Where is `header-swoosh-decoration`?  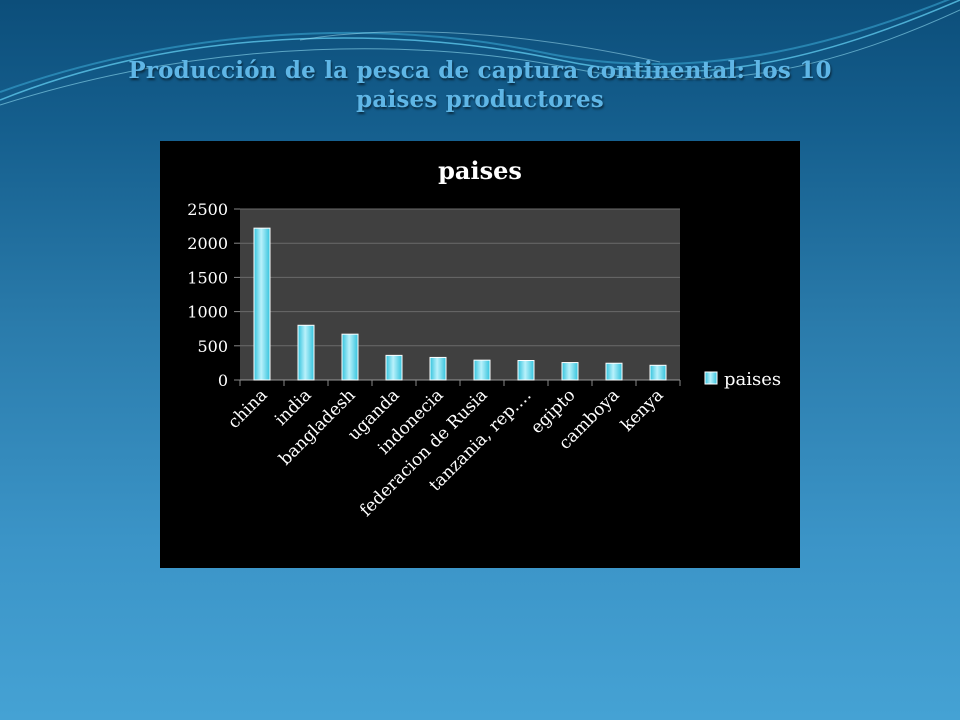 header-swoosh-decoration is located at coordinates (480, 53).